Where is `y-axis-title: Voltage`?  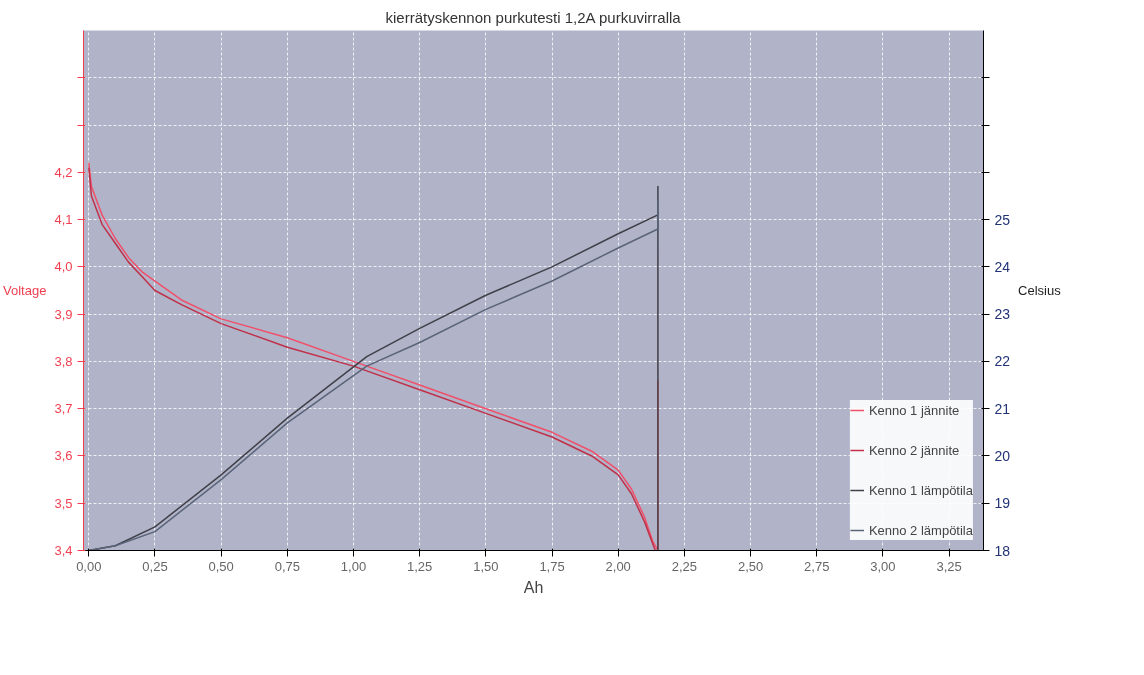 y-axis-title: Voltage is located at coordinates (25, 290).